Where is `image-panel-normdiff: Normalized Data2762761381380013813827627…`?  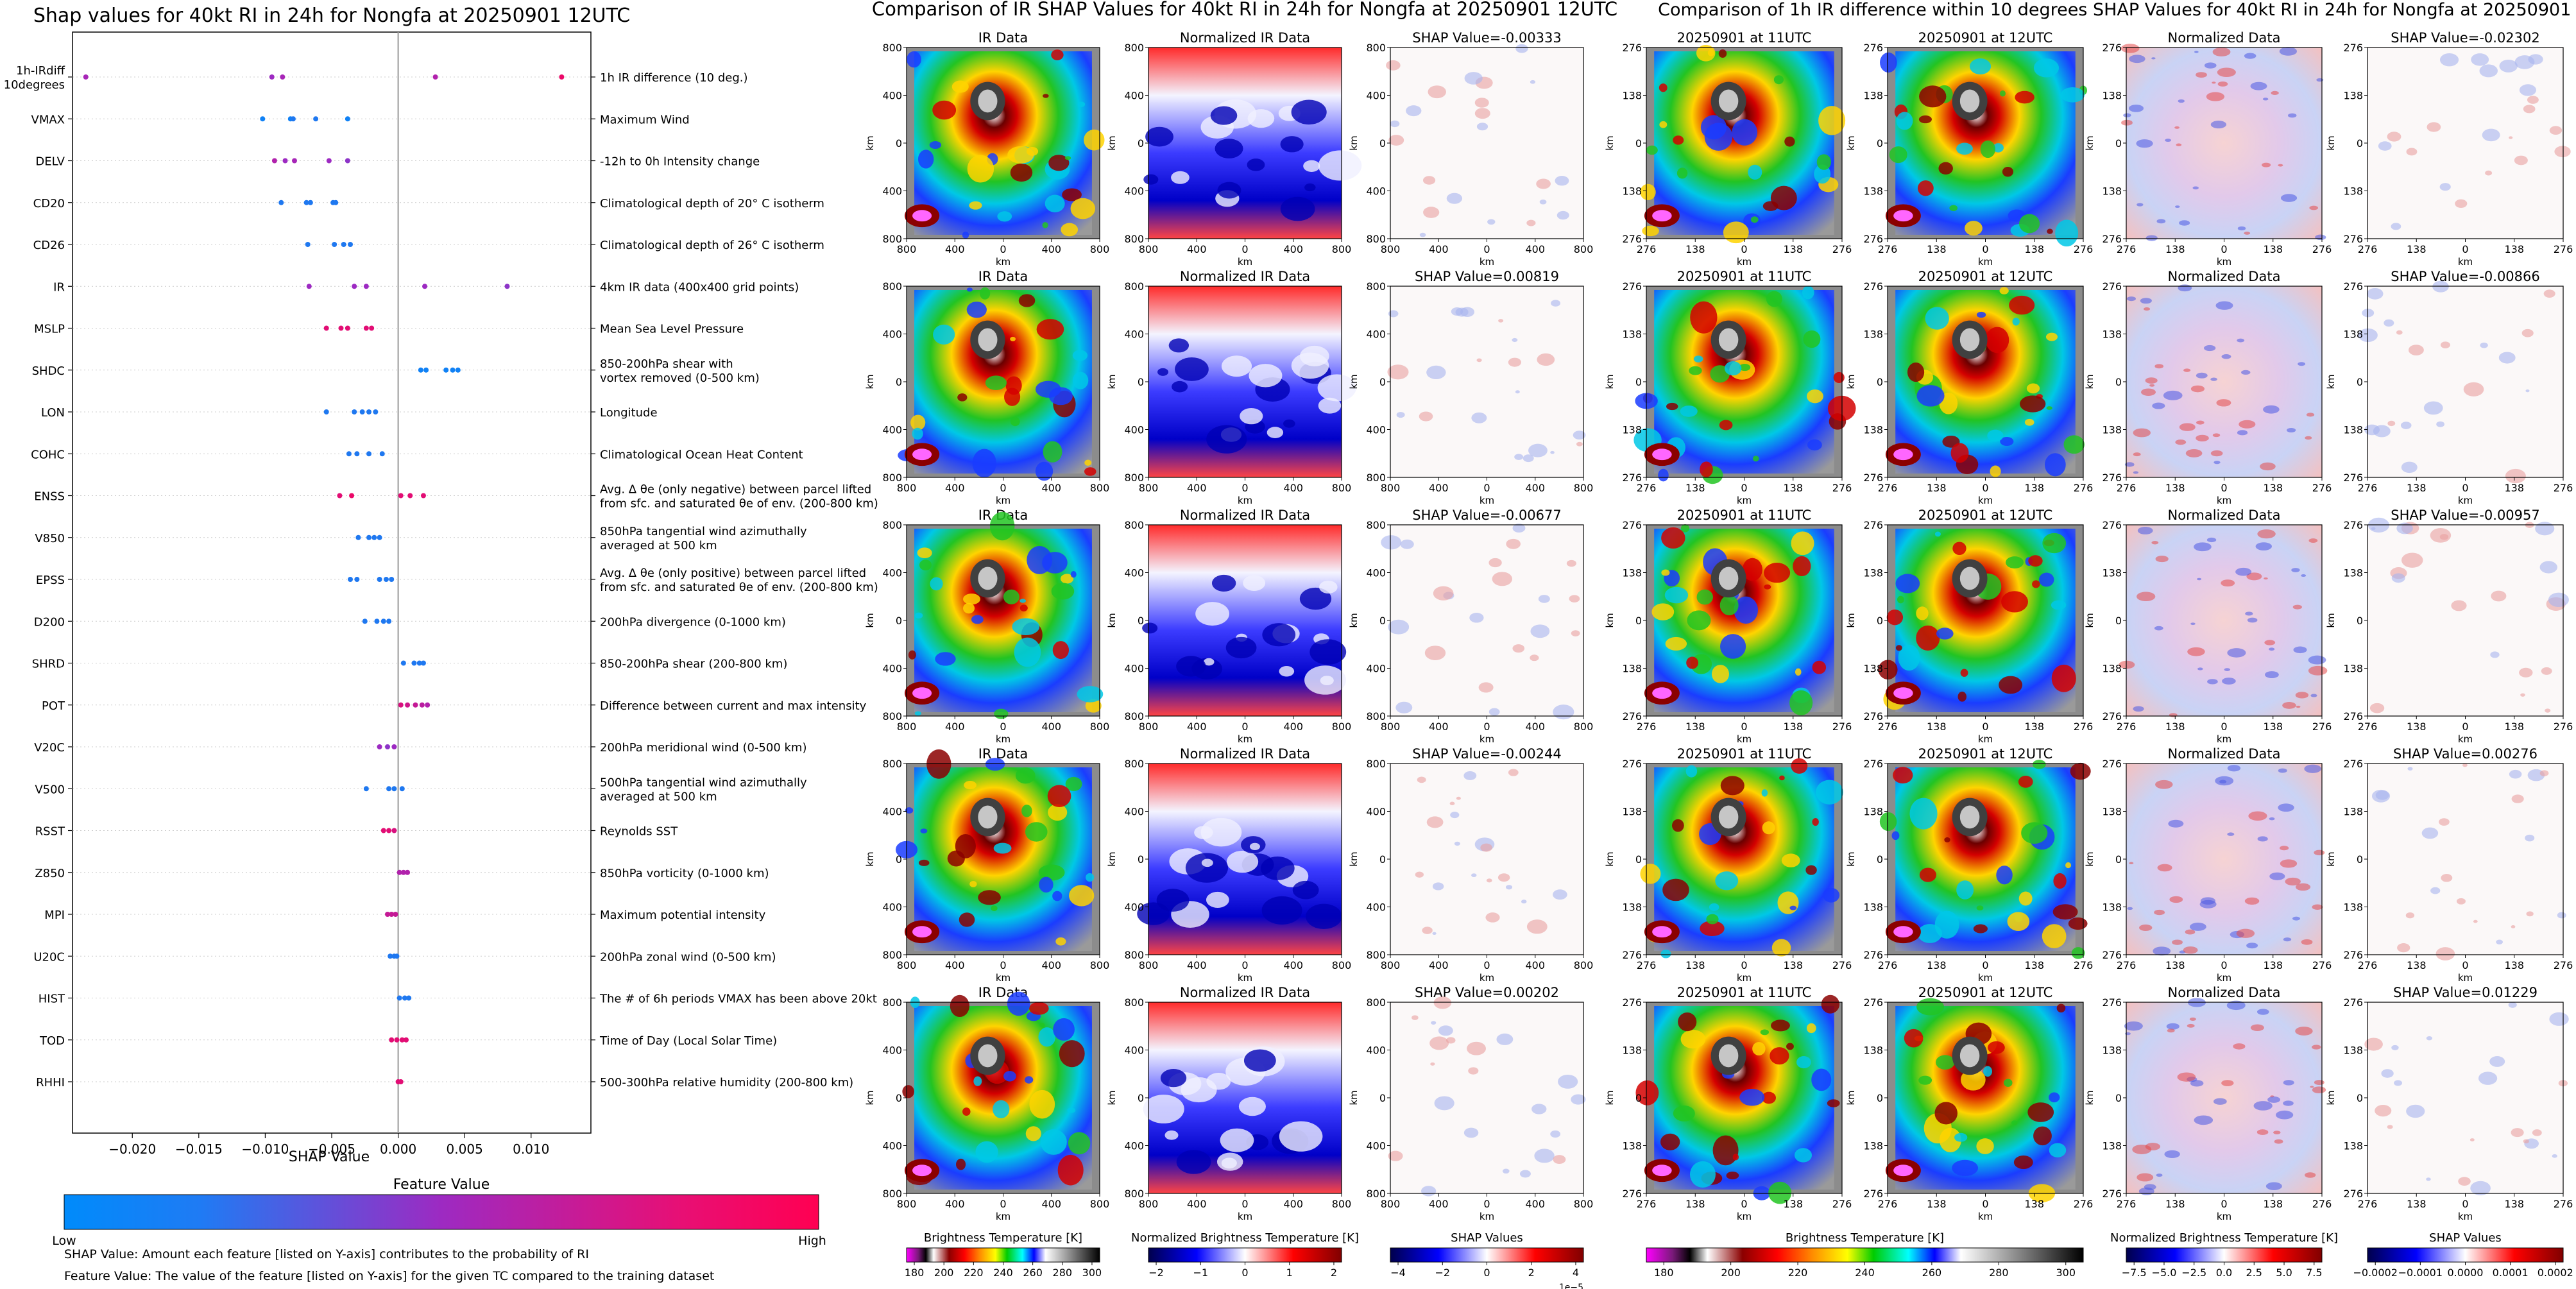
image-panel-normdiff: Normalized Data2762761381380013813827627… is located at coordinates (2208, 149).